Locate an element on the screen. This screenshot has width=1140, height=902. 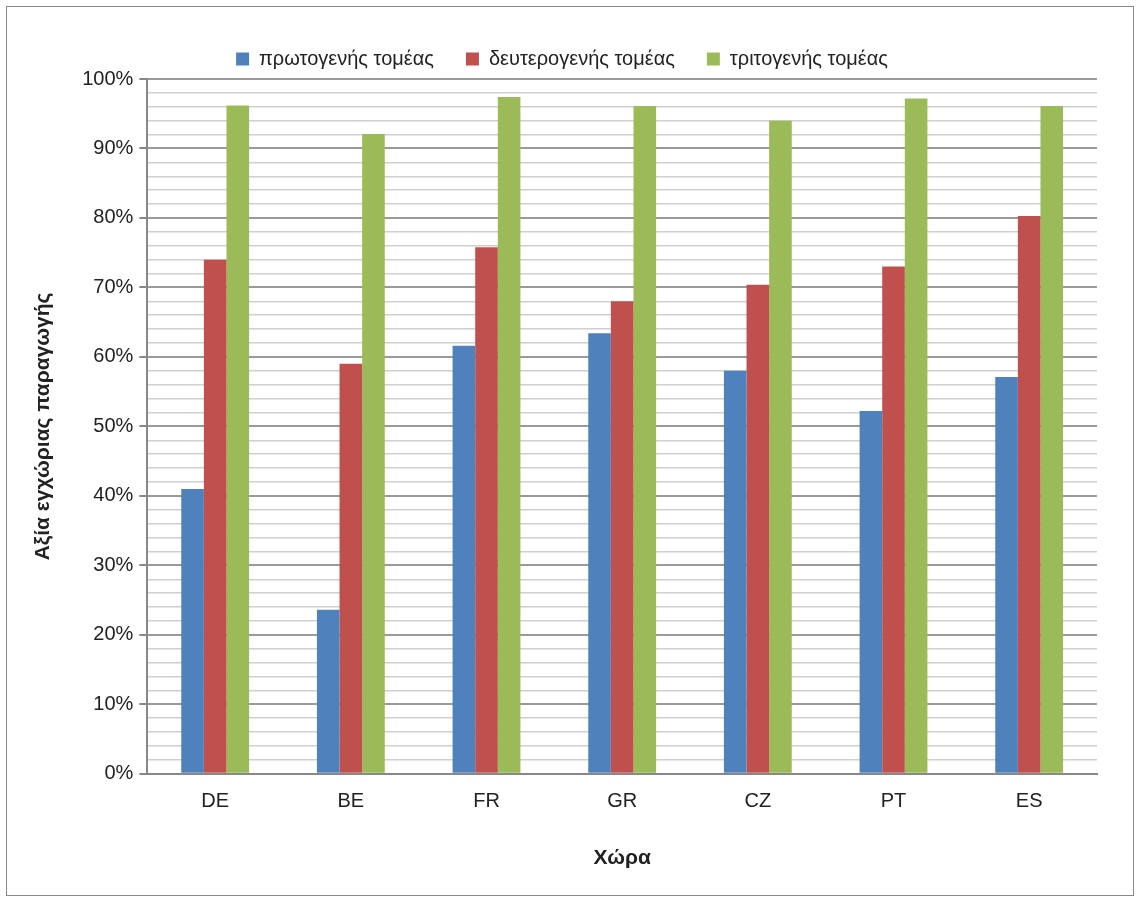
y-tick-label: 90% is located at coordinates (113, 147).